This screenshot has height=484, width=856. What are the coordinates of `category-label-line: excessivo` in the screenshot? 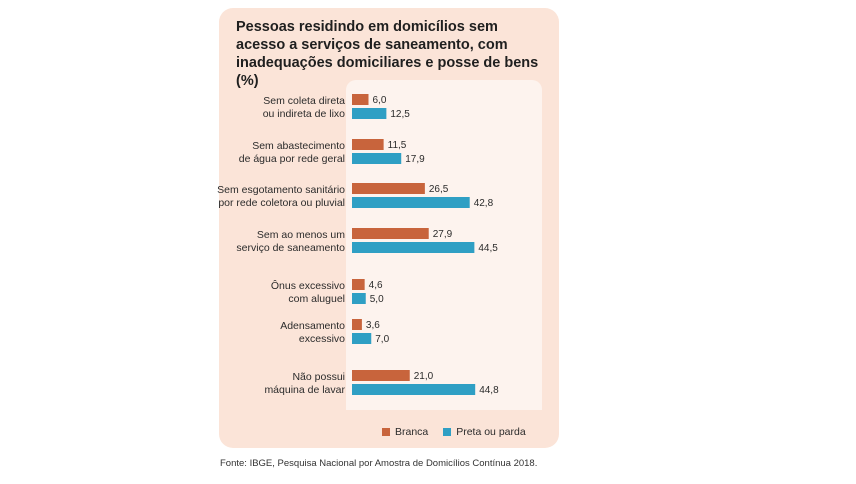 It's located at (321, 339).